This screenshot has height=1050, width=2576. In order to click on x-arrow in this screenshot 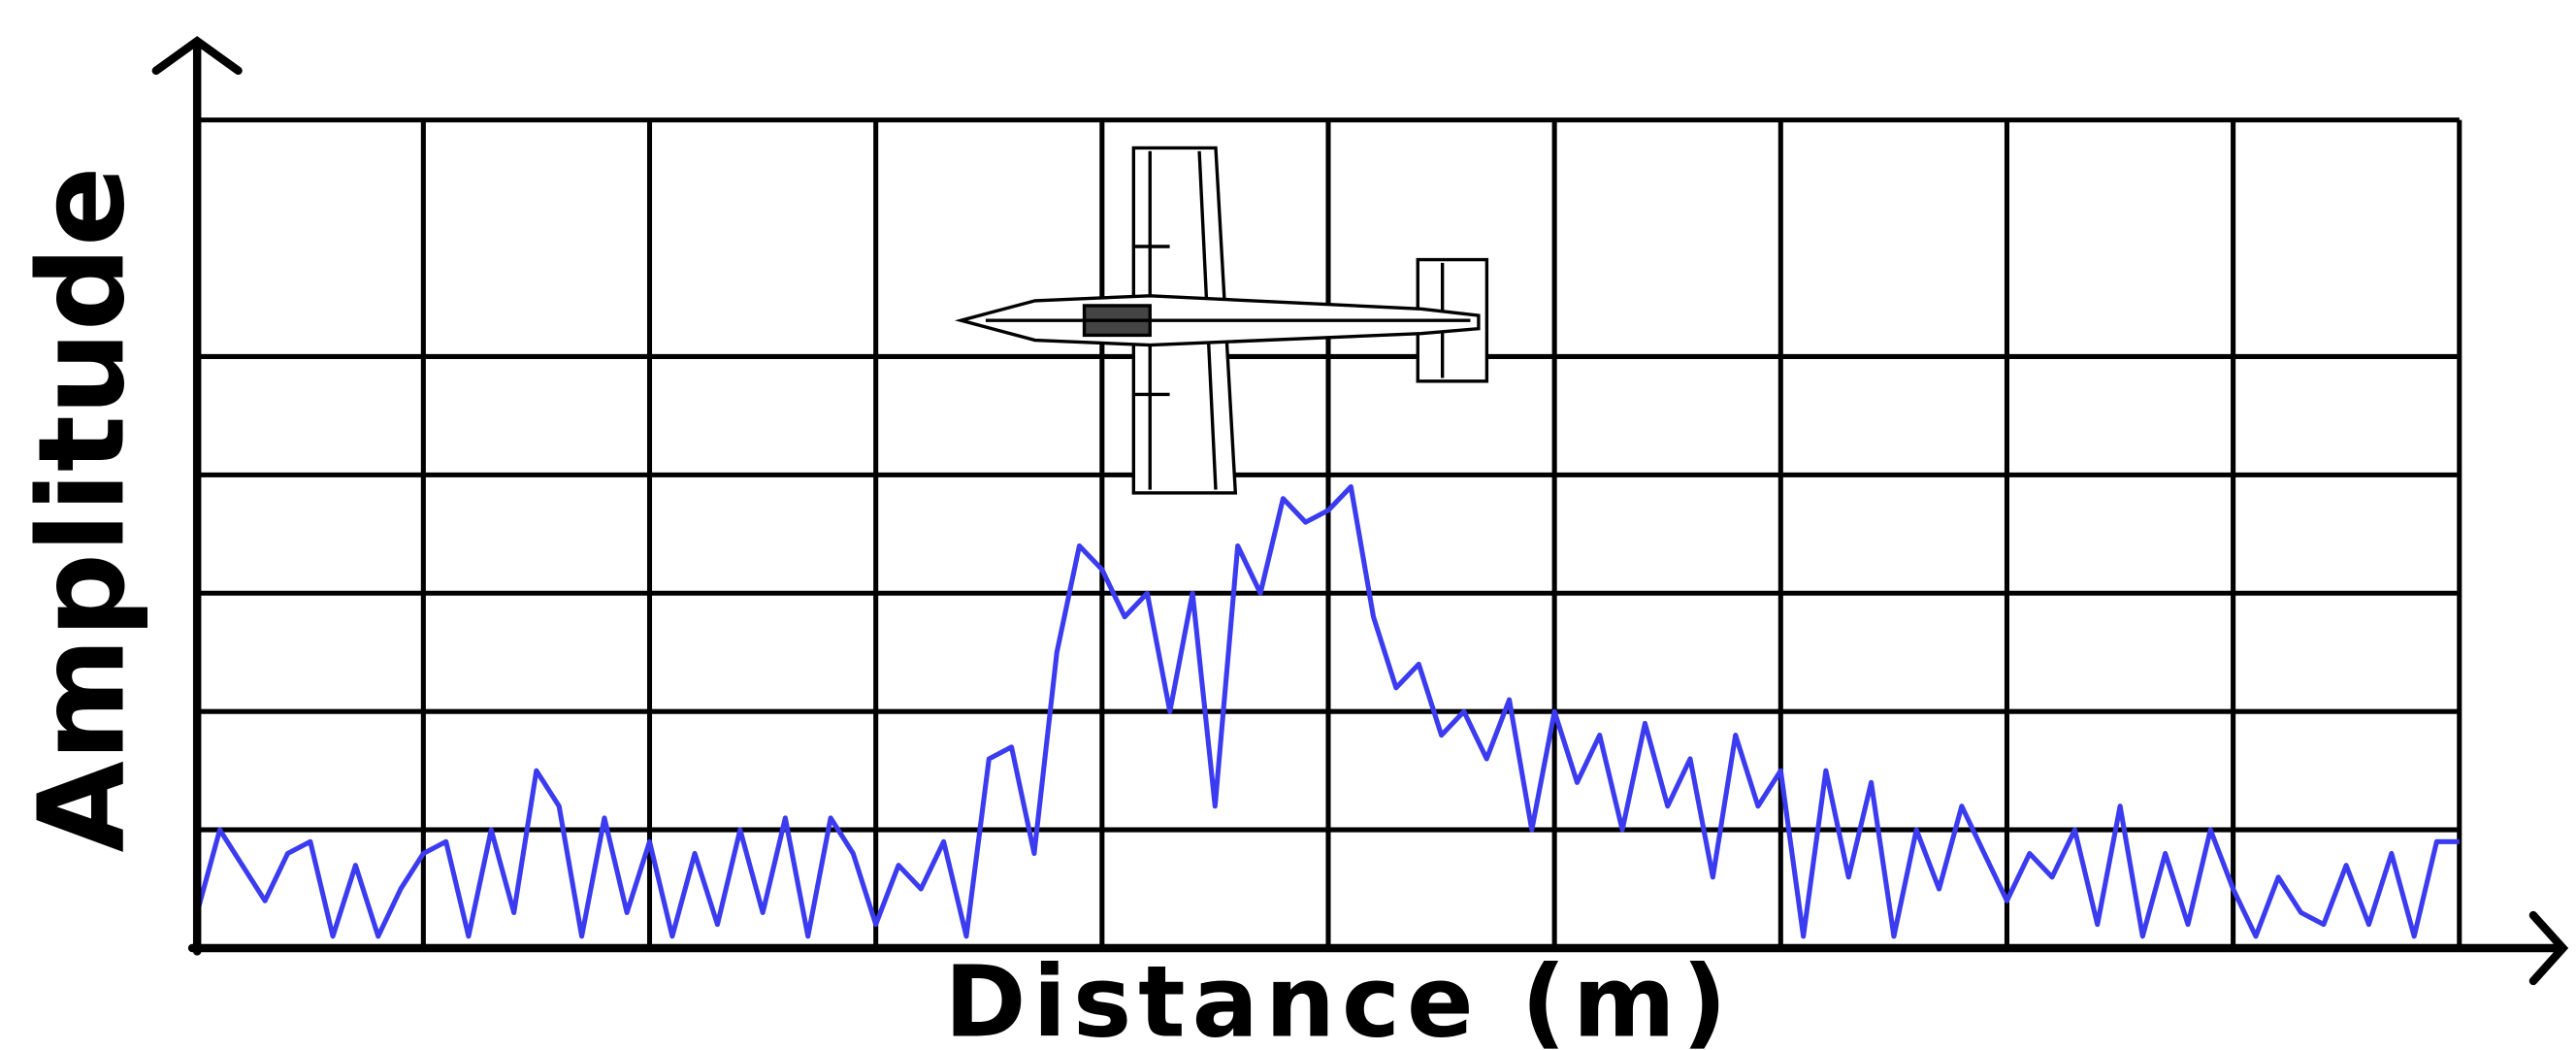, I will do `click(2548, 948)`.